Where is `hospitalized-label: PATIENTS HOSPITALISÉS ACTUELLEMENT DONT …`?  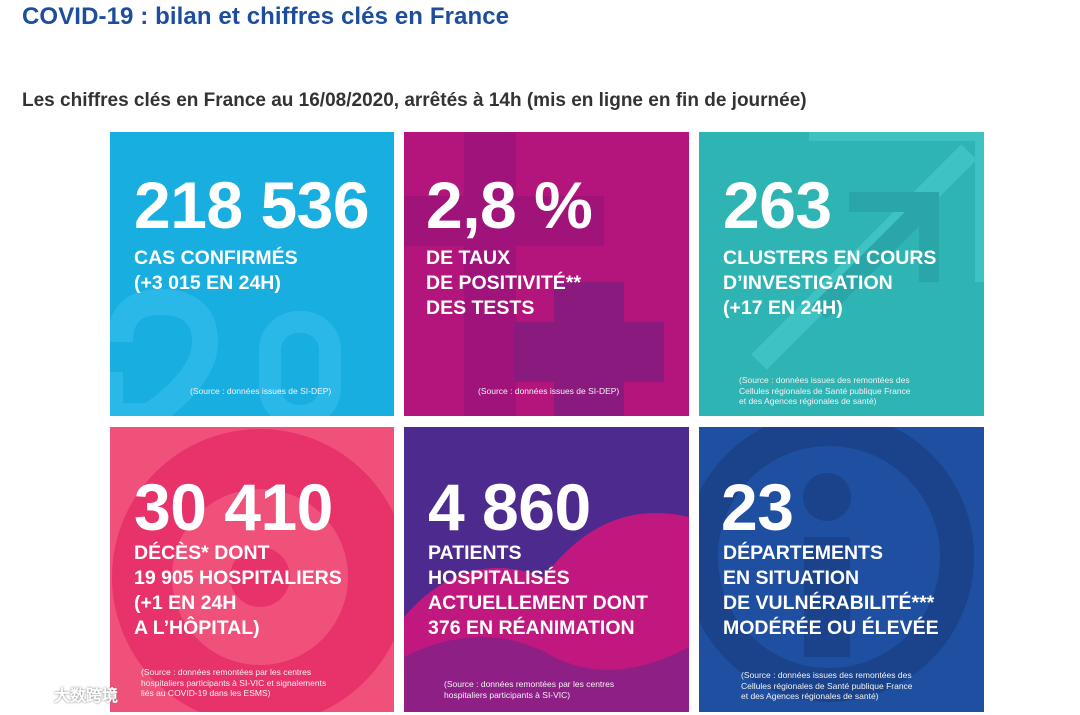
hospitalized-label: PATIENTS HOSPITALISÉS ACTUELLEMENT DONT … is located at coordinates (538, 590).